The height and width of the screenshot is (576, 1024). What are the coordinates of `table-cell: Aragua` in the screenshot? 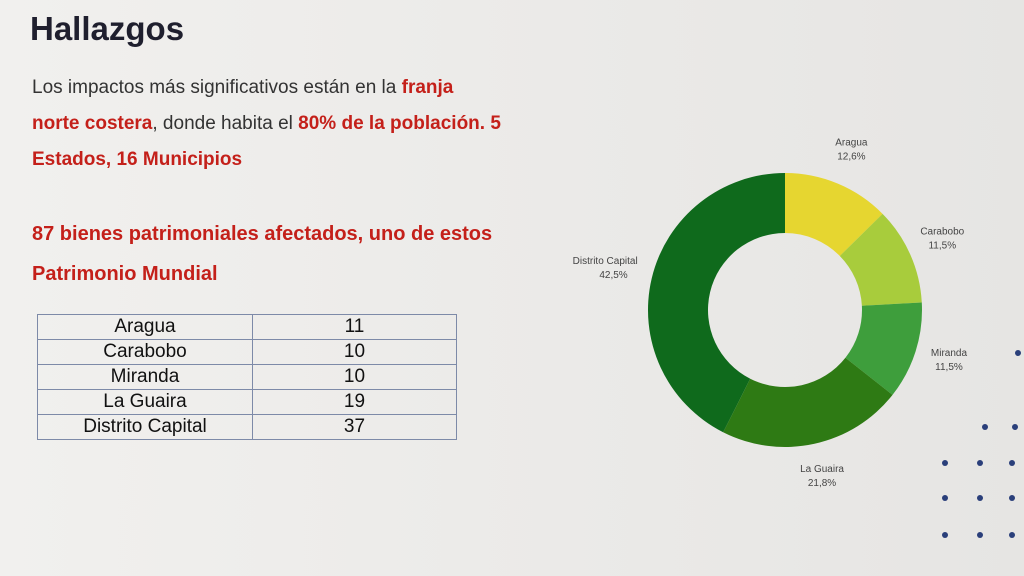 It's located at (145, 327).